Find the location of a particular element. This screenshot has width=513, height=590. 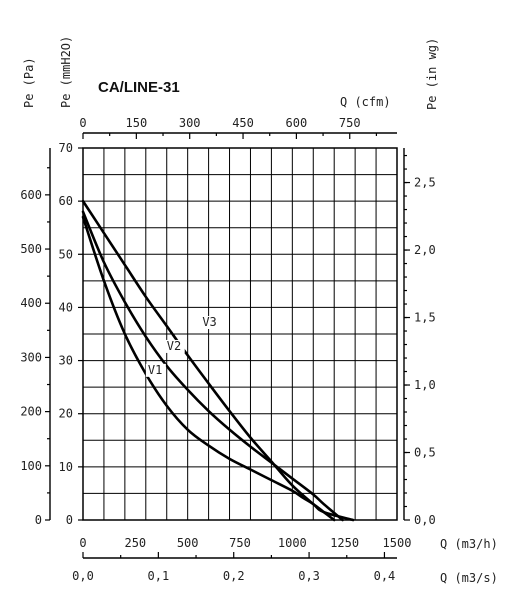

series-labels: V1 V2 V3 is located at coordinates (183, 346).